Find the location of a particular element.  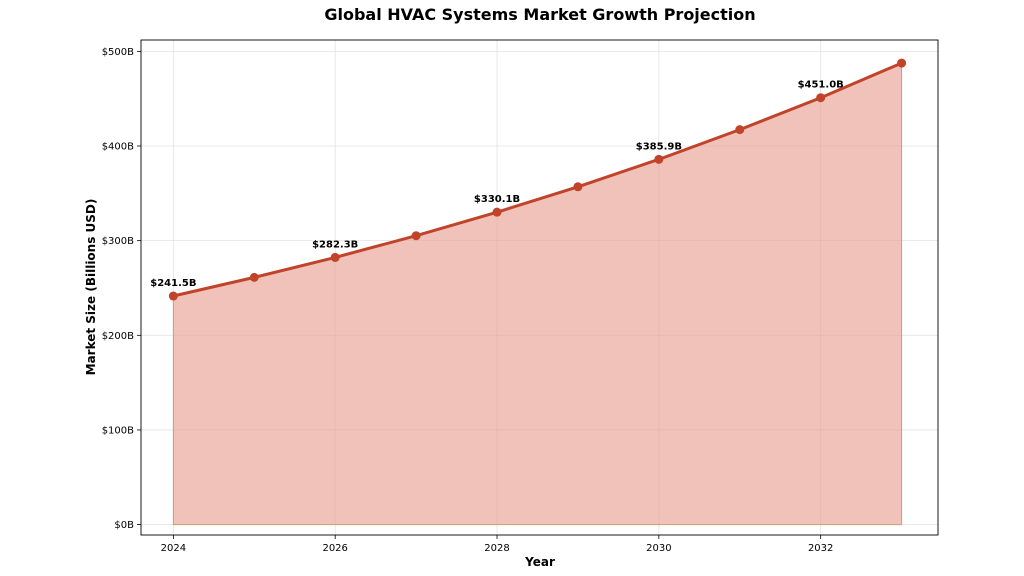

data-label: $330.1B is located at coordinates (497, 199).